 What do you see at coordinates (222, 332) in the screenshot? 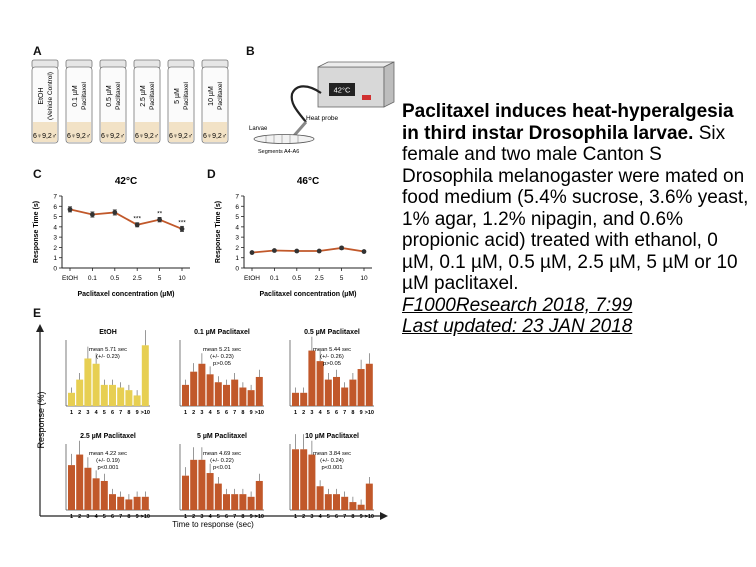
I see `histogram-title: 0.1 µM Paclitaxel` at bounding box center [222, 332].